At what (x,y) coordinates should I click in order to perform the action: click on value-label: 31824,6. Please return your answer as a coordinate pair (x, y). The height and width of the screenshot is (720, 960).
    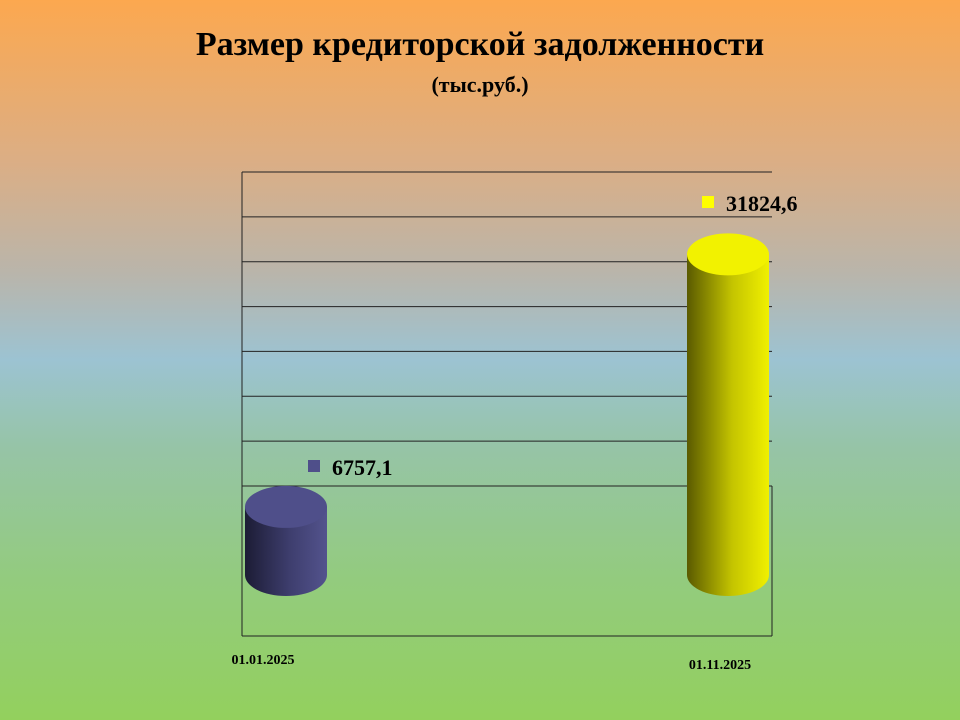
    Looking at the image, I should click on (762, 203).